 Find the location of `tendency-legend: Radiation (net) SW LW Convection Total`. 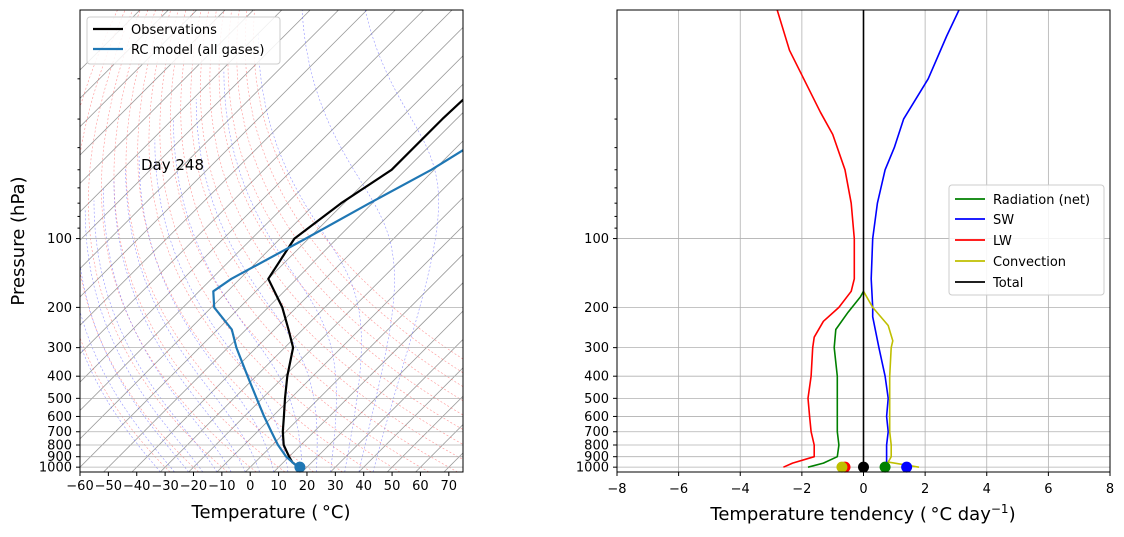

tendency-legend: Radiation (net) SW LW Convection Total is located at coordinates (1026, 240).